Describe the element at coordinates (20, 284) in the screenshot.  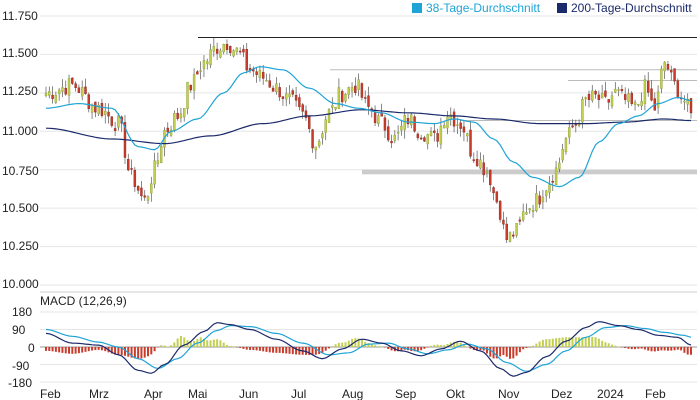
I see `price-y-tick-label: 10.000` at that location.